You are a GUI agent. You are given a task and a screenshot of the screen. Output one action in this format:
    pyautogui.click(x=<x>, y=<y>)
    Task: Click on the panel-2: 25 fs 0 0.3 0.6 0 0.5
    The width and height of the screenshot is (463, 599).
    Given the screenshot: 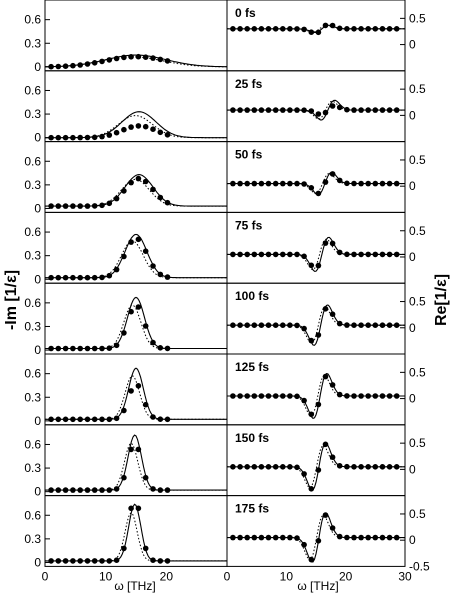 What is the action you would take?
    pyautogui.click(x=225, y=107)
    